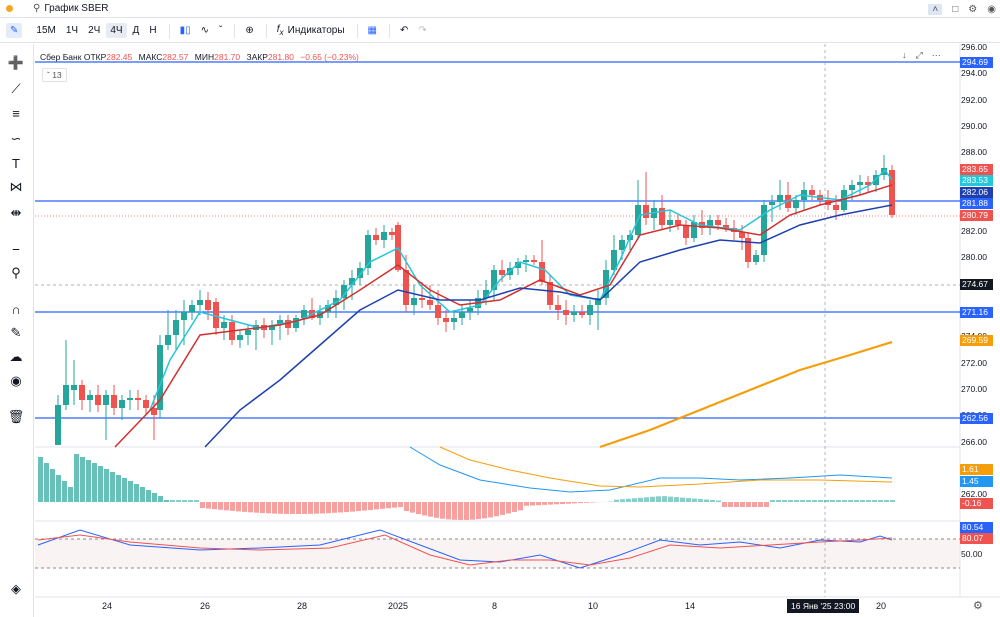 The width and height of the screenshot is (1000, 617). What do you see at coordinates (16, 356) in the screenshot?
I see `lock-icon: ☁` at bounding box center [16, 356].